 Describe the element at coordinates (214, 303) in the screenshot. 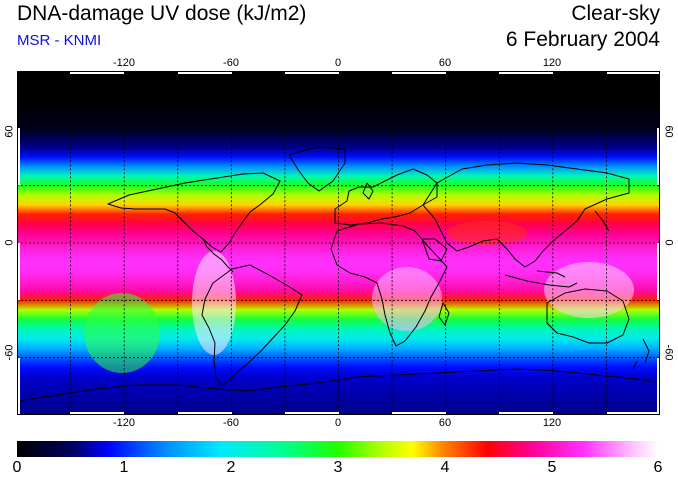

I see `south-america-high-dose` at that location.